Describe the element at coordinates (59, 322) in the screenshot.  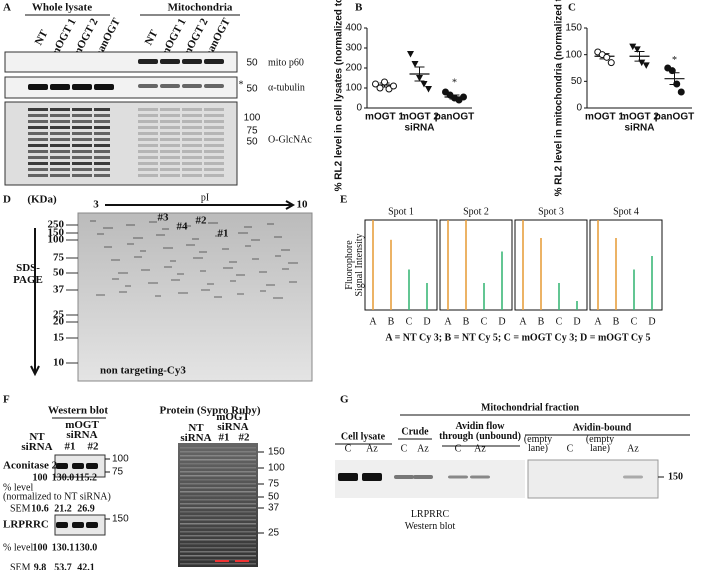
I see `marker: 20` at that location.